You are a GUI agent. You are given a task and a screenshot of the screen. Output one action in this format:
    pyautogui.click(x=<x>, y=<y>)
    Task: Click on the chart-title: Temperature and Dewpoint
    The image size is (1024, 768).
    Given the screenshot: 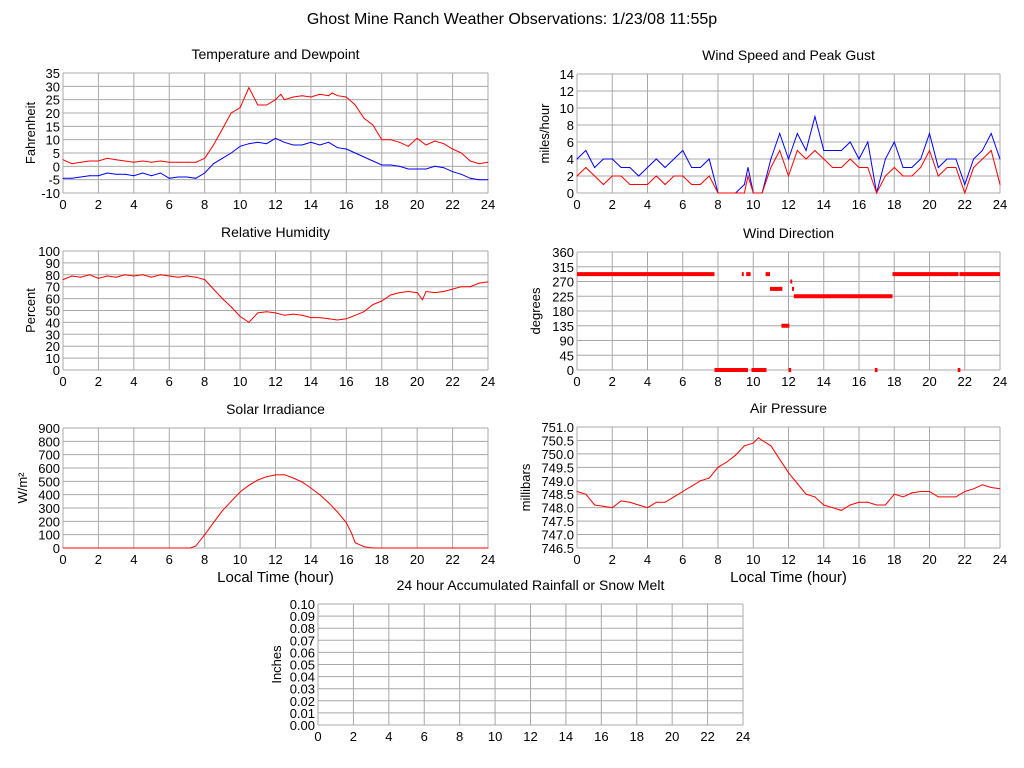 What is the action you would take?
    pyautogui.click(x=275, y=54)
    